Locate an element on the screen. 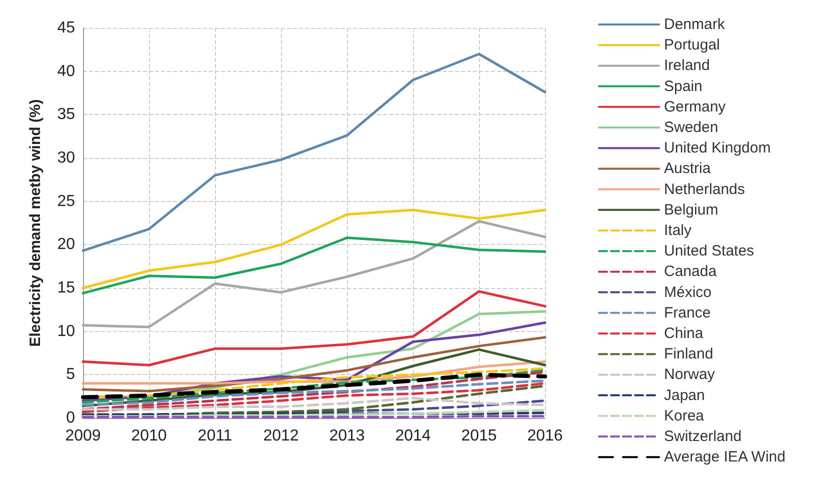  legend-label: México is located at coordinates (688, 292).